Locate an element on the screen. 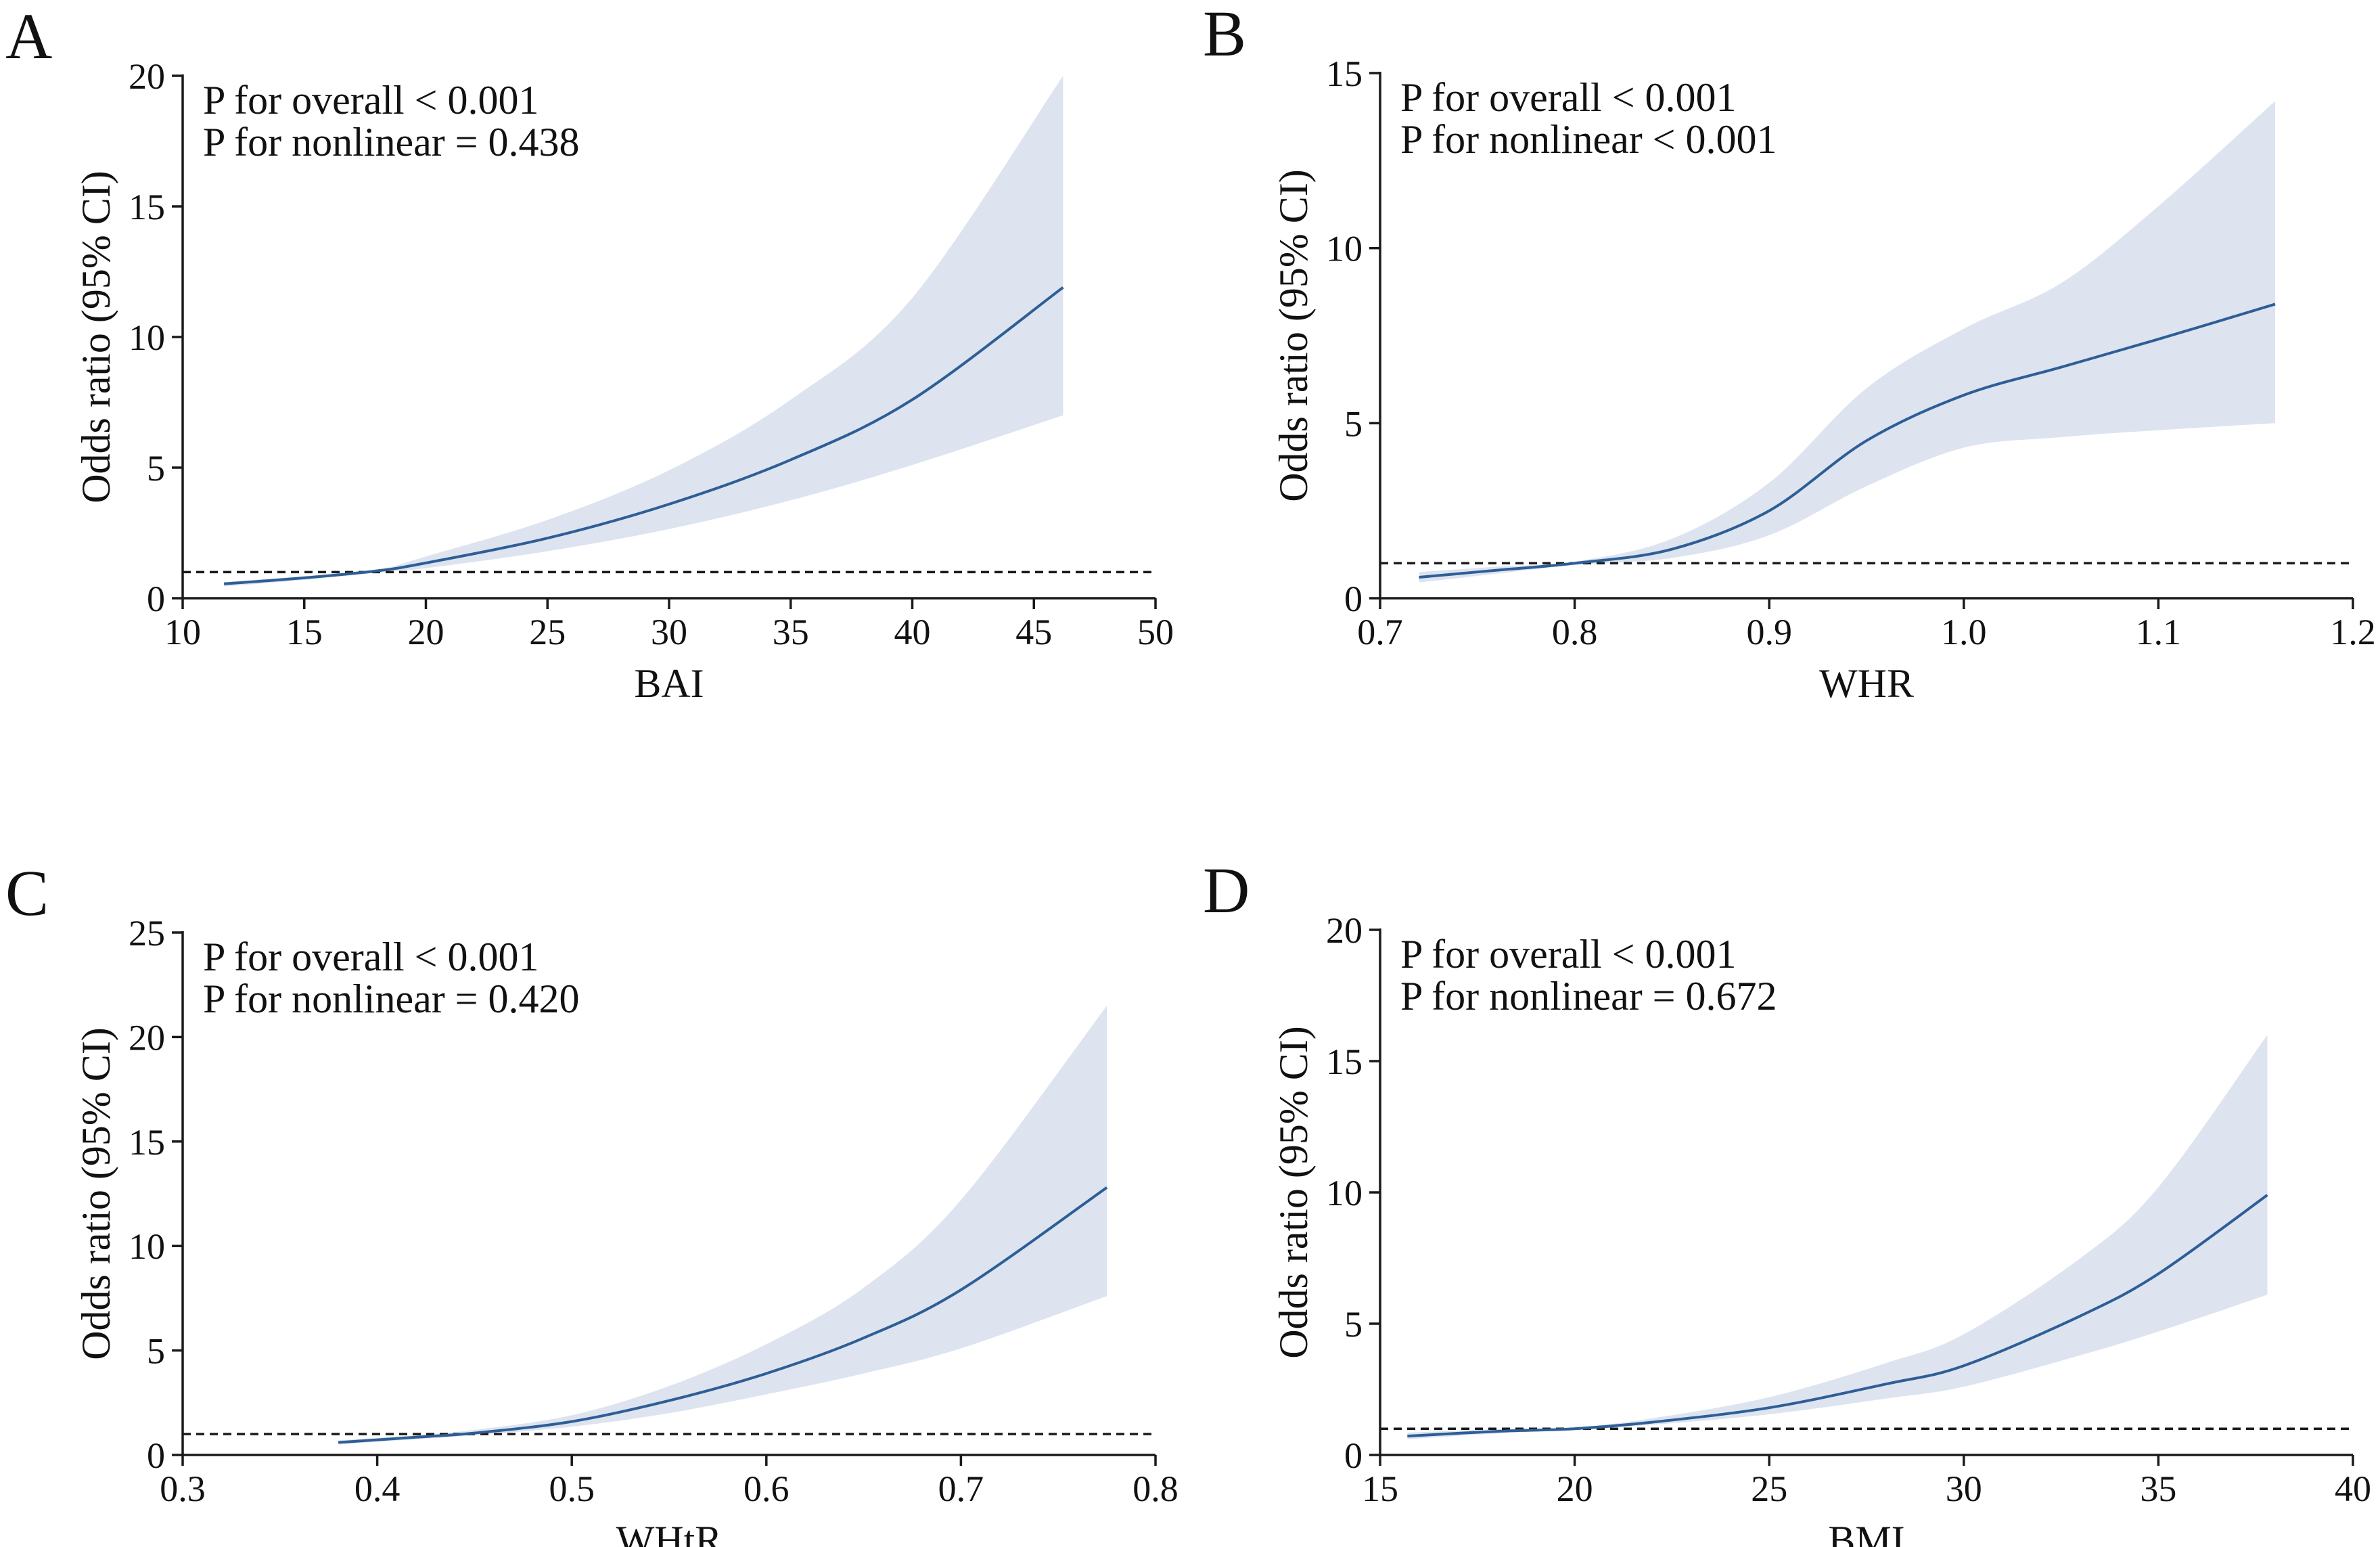  p-value-annotation: P for nonlinear = 0.420 is located at coordinates (391, 999).